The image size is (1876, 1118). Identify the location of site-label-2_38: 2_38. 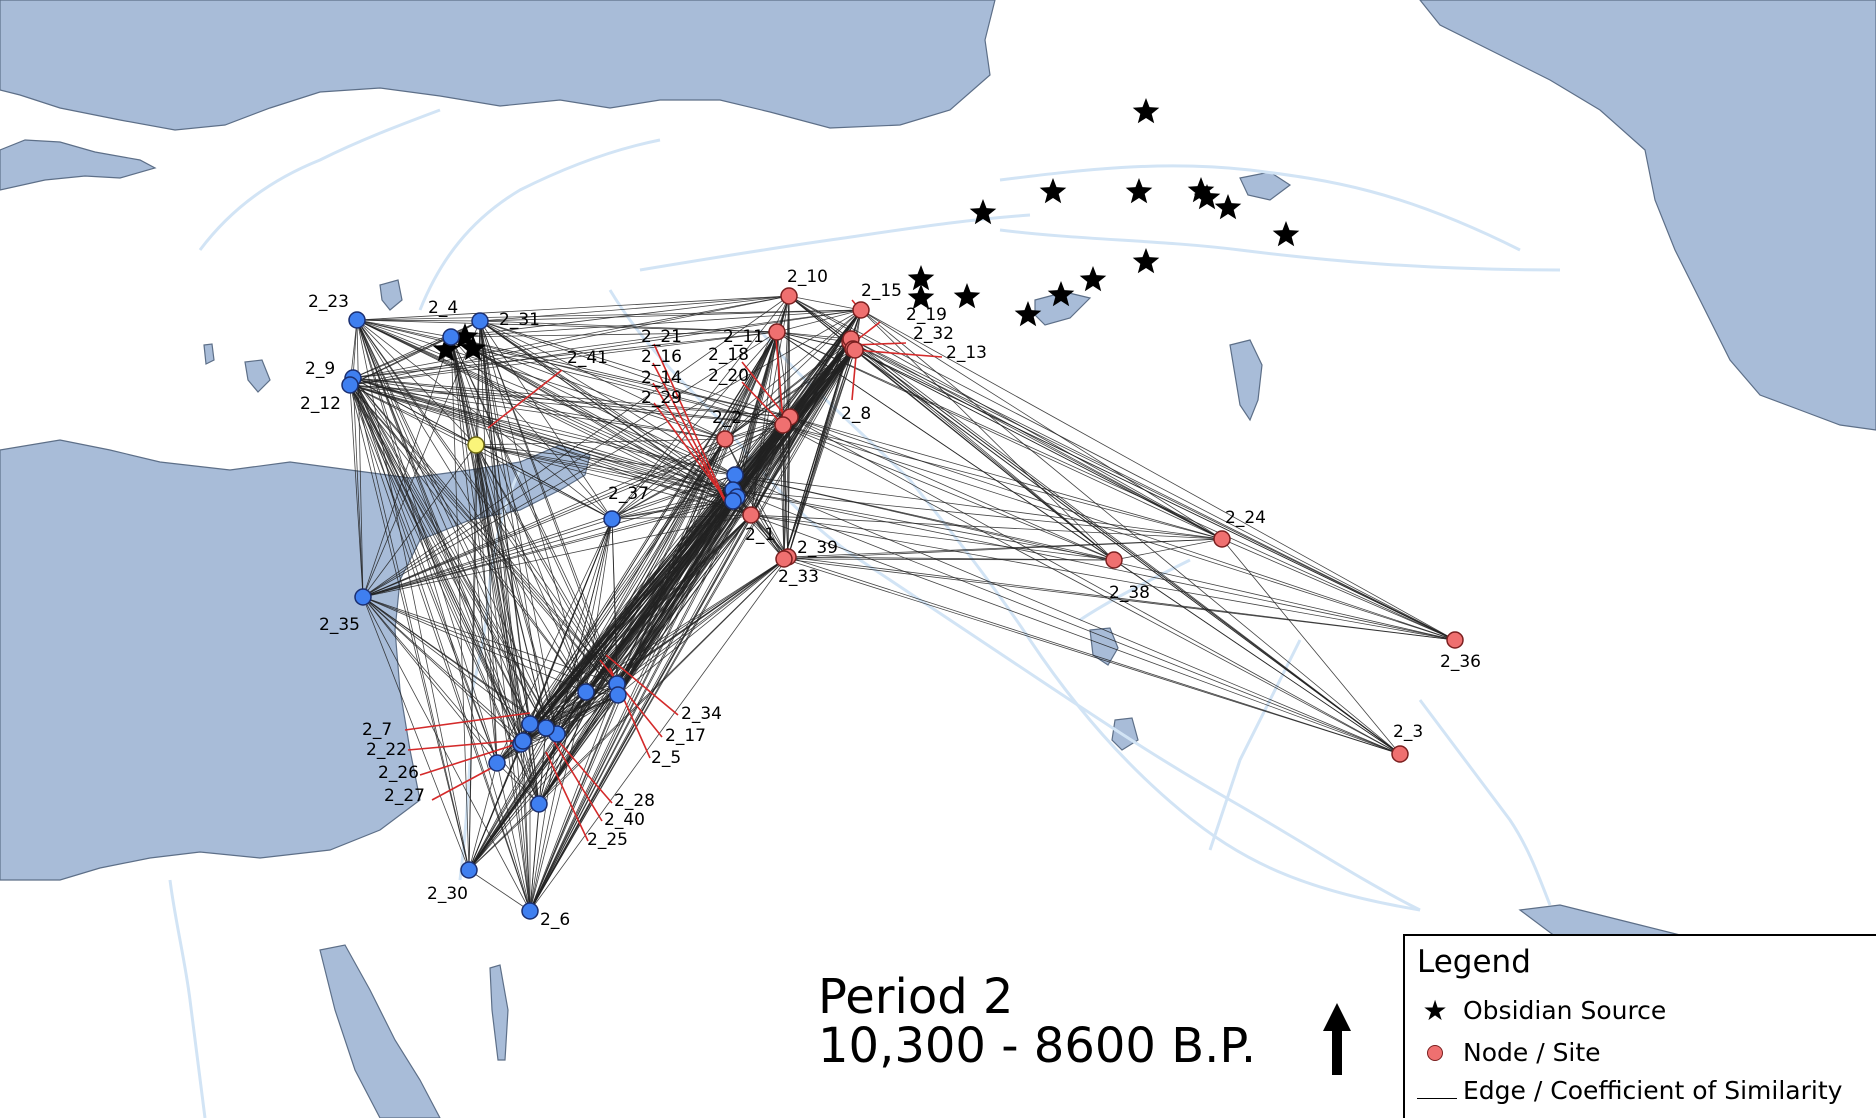
(1129, 593).